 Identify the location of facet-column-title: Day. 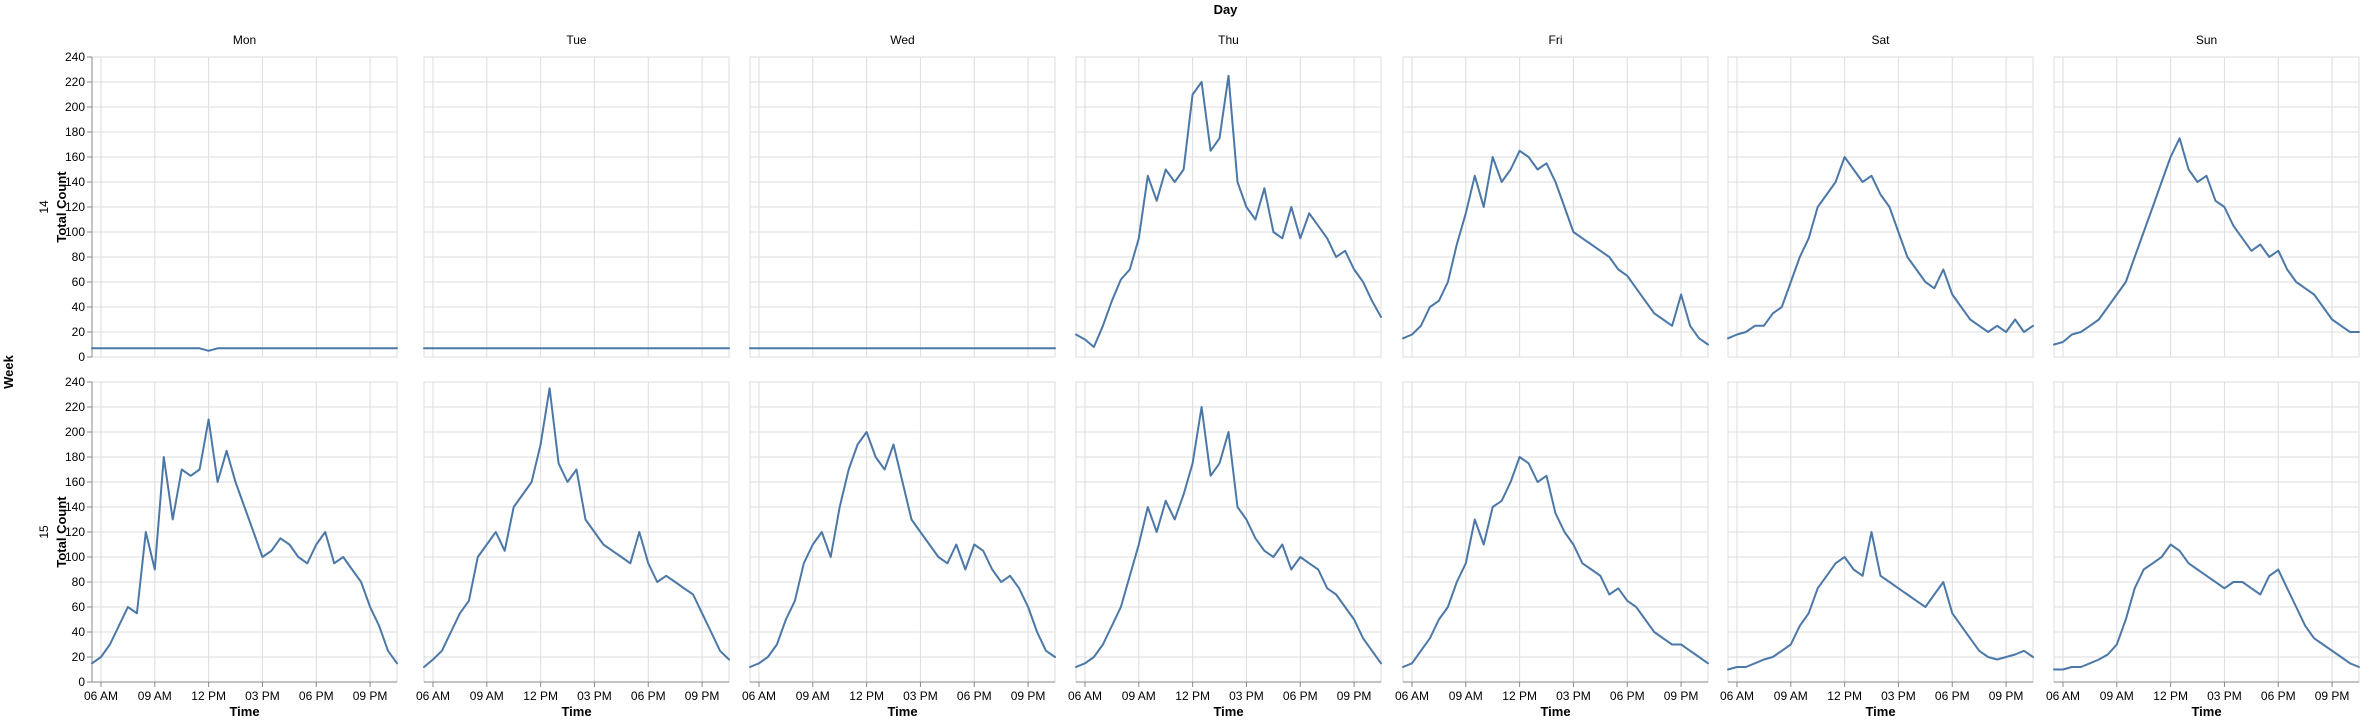
(1226, 9).